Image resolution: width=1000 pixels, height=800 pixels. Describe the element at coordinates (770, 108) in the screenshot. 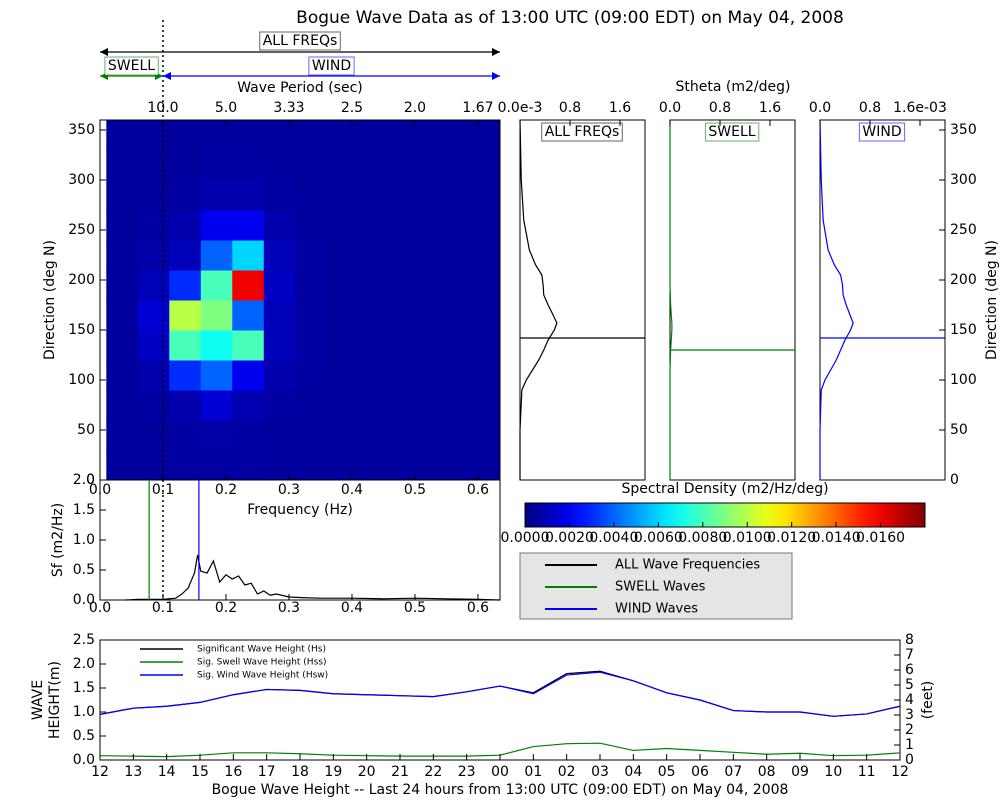

I see `x-tick-label: 1.6` at that location.